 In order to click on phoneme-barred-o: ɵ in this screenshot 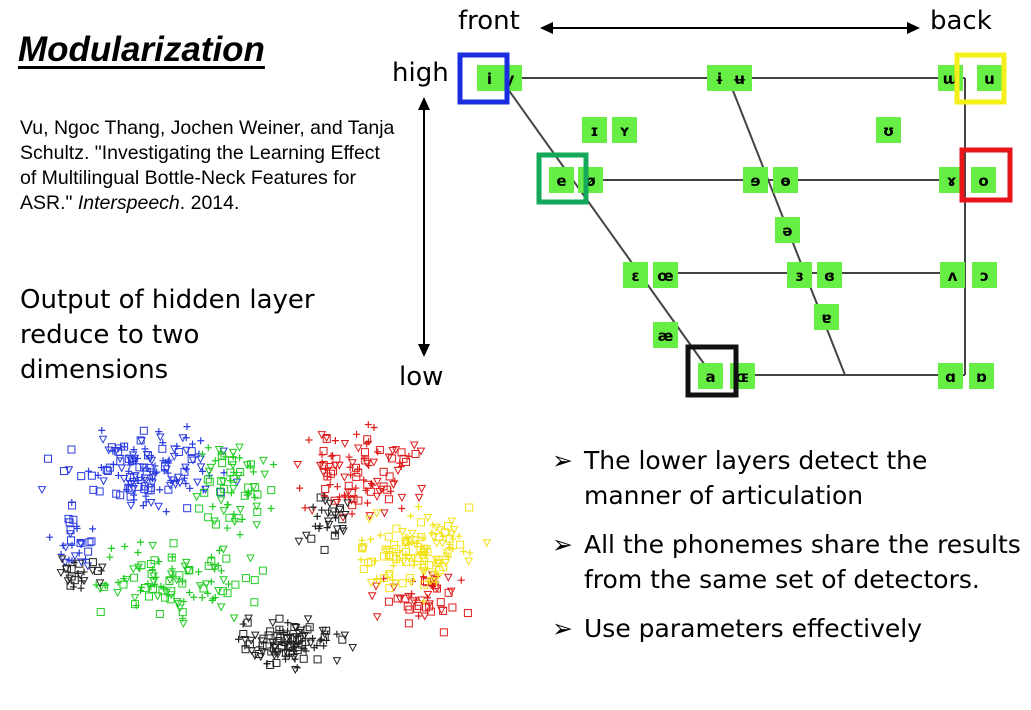, I will do `click(785, 180)`.